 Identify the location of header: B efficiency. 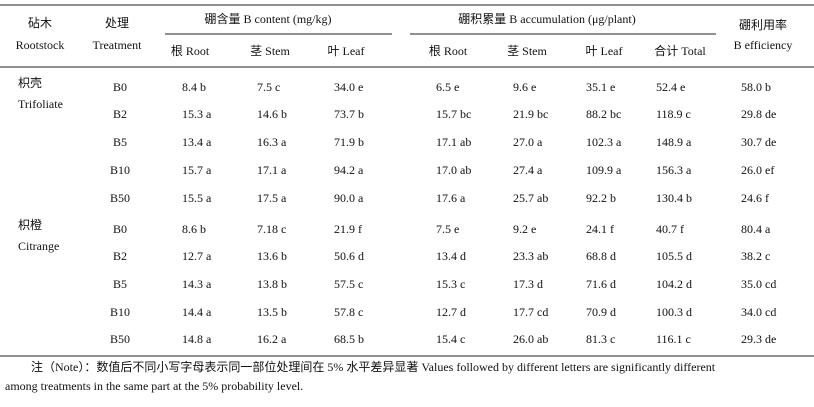
(763, 45).